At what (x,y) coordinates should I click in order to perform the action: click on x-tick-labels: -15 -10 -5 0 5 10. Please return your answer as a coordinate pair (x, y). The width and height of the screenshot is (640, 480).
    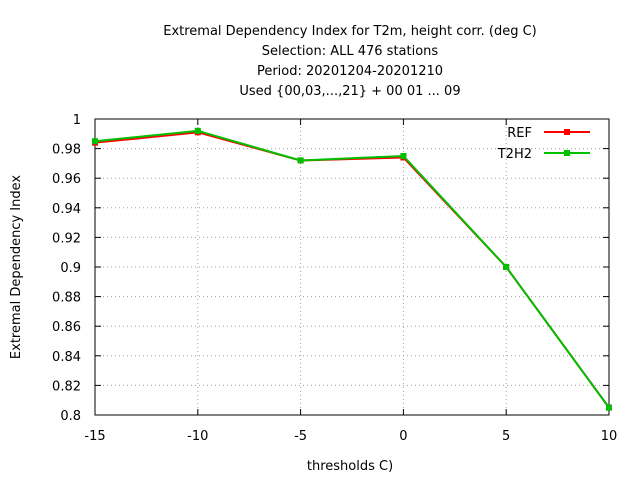
    Looking at the image, I should click on (350, 436).